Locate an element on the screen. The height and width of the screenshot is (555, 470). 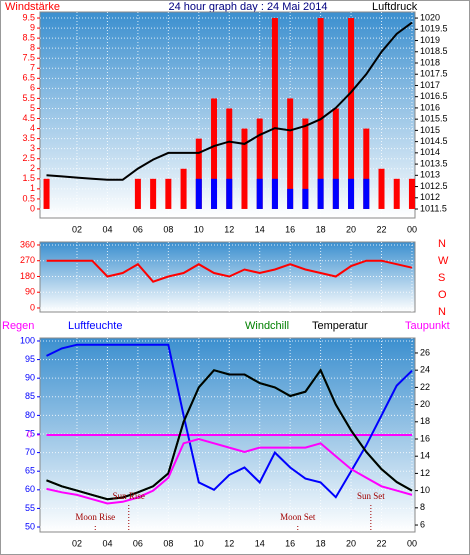
y2-tick-label: 1017 is located at coordinates (430, 85).